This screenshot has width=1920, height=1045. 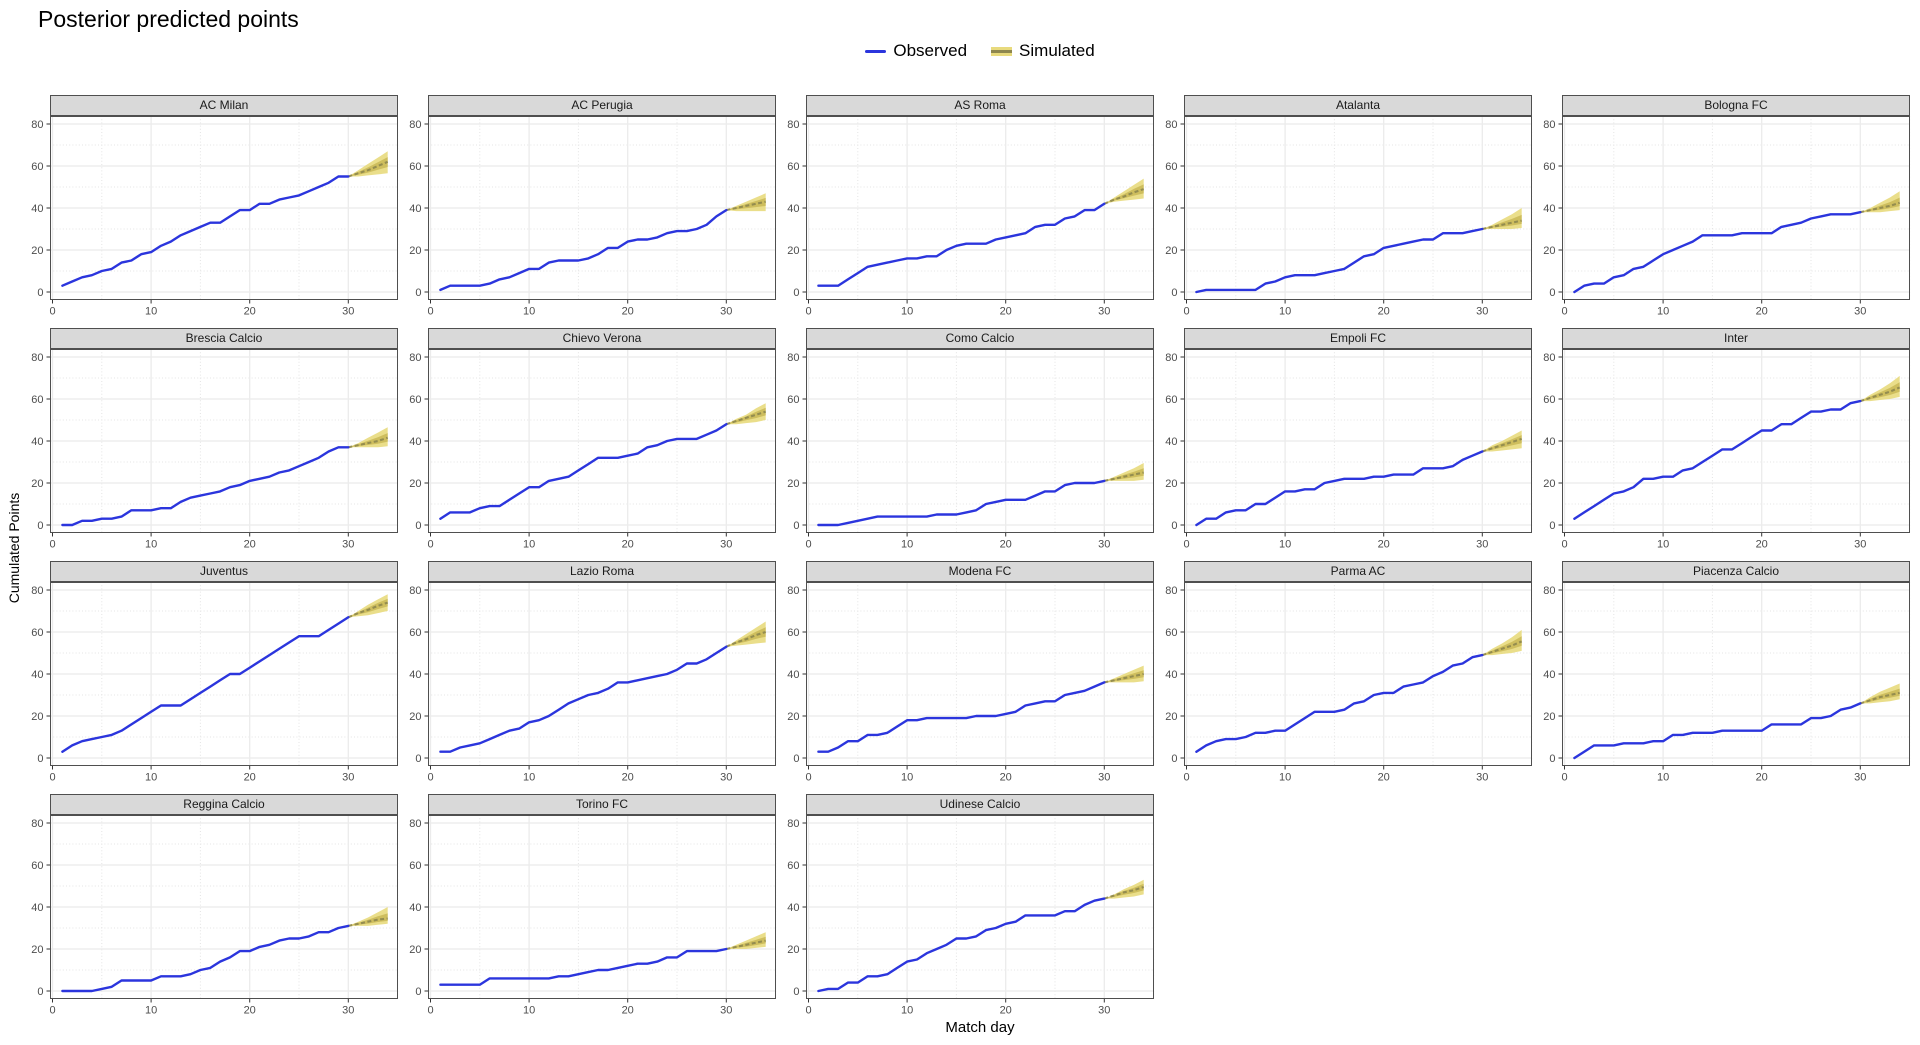 I want to click on facet-panel: AC Perugia 0 10 20 30 0 20 40 60 80, so click(x=593, y=206).